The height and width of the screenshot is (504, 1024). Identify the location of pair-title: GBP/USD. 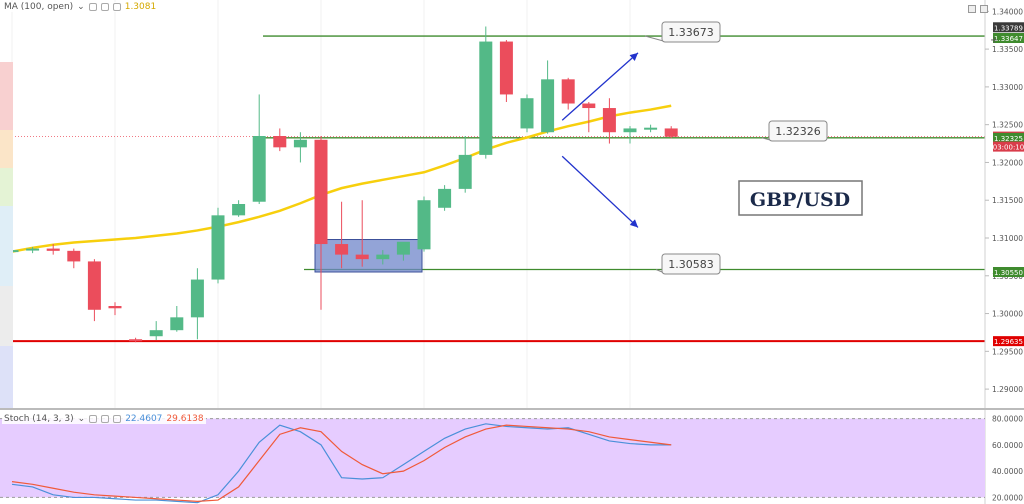
(800, 200).